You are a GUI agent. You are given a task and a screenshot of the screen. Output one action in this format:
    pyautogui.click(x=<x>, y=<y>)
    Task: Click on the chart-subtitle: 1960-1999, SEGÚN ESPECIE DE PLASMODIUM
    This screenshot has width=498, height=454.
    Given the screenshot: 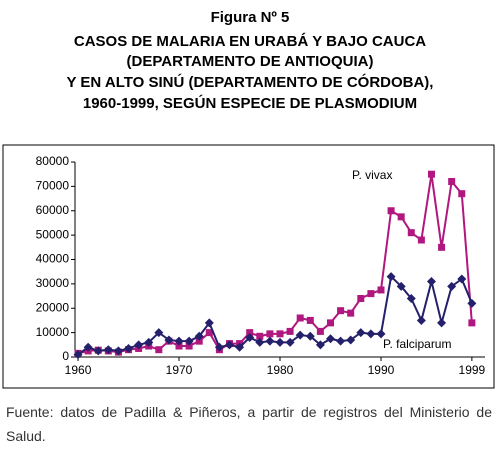 What is the action you would take?
    pyautogui.click(x=250, y=103)
    